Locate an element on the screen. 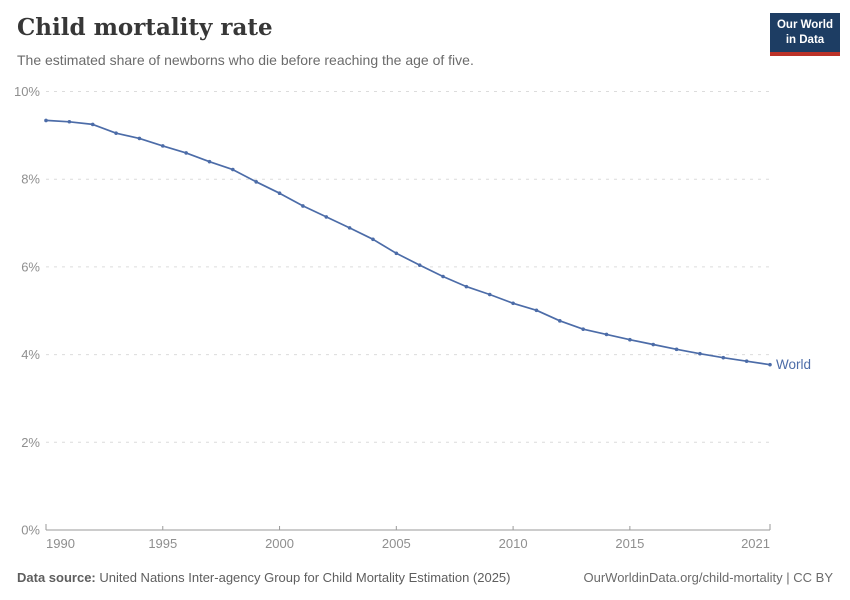 Image resolution: width=850 pixels, height=600 pixels. series-label: World is located at coordinates (793, 364).